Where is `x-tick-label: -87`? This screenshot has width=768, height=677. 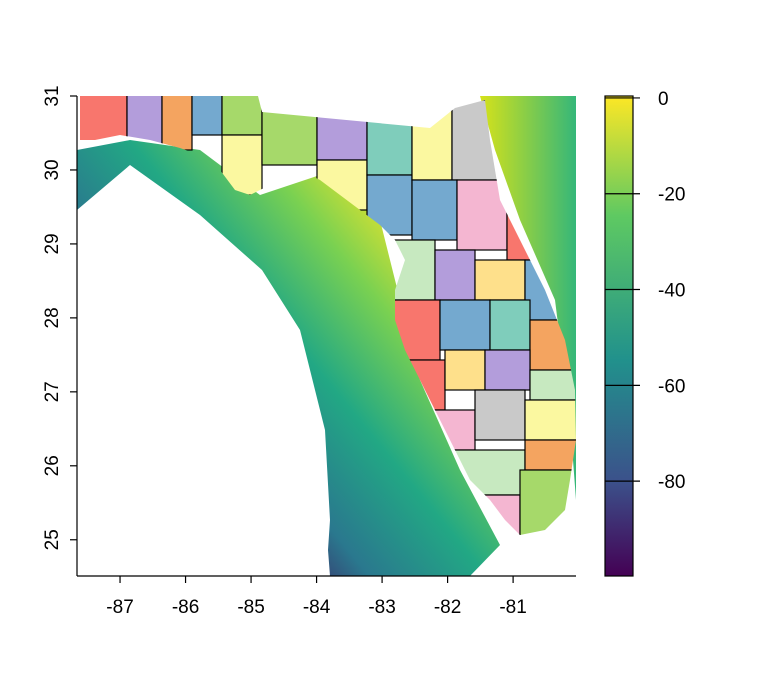 x-tick-label: -87 is located at coordinates (119, 607).